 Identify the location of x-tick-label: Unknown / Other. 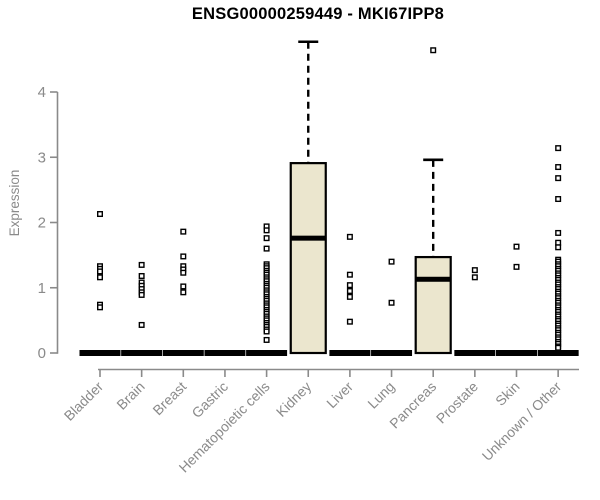
(522, 421).